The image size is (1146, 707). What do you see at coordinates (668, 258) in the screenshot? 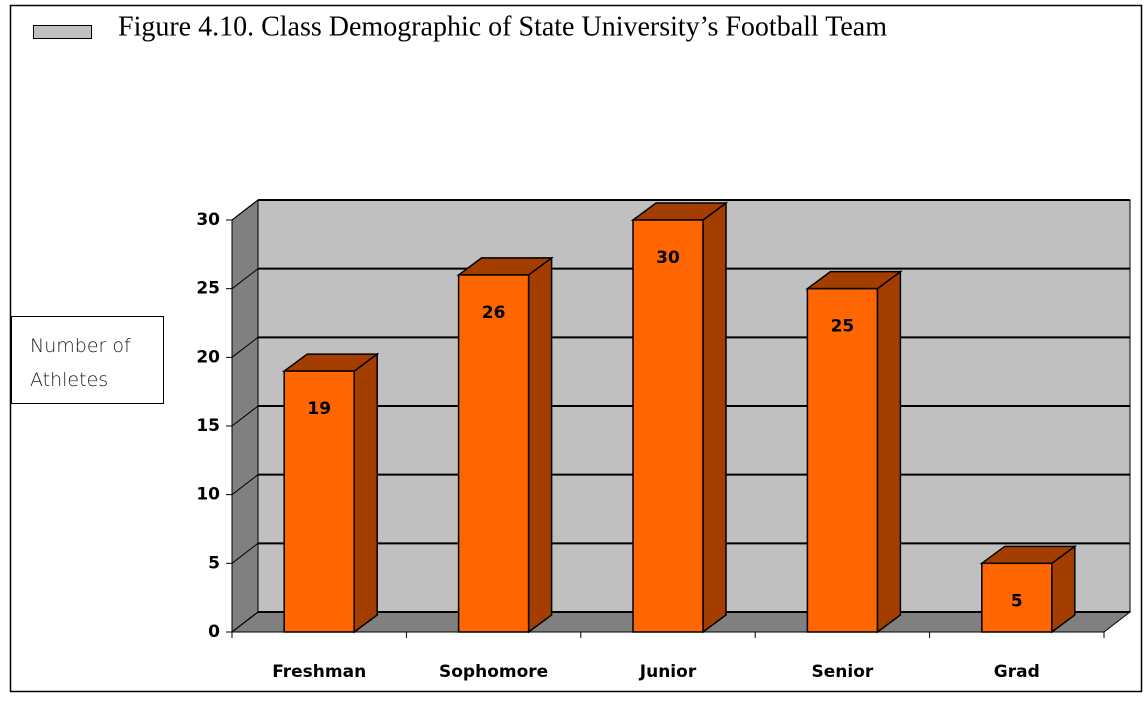
I see `value-label: 30` at bounding box center [668, 258].